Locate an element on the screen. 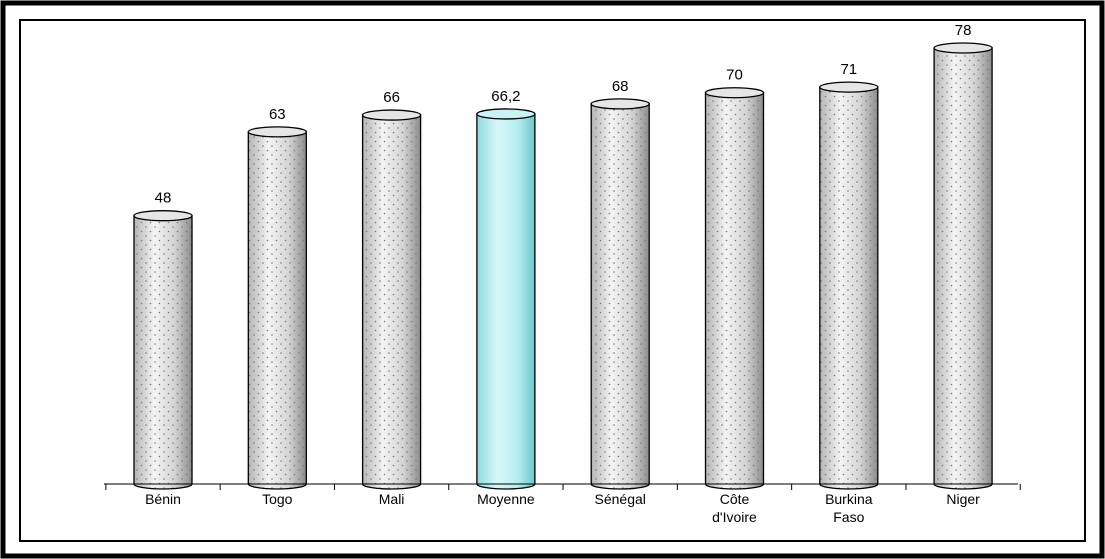  bar-mali is located at coordinates (391, 299).